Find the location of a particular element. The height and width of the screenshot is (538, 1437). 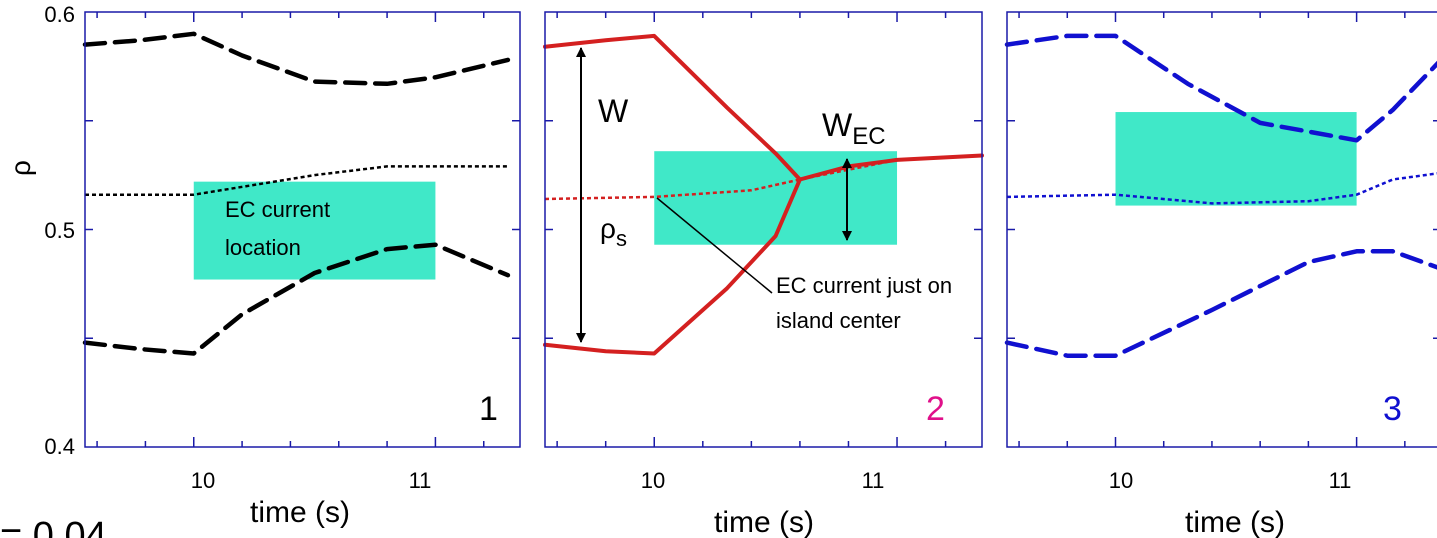

ytick-label: 0.4 is located at coordinates (59, 446).